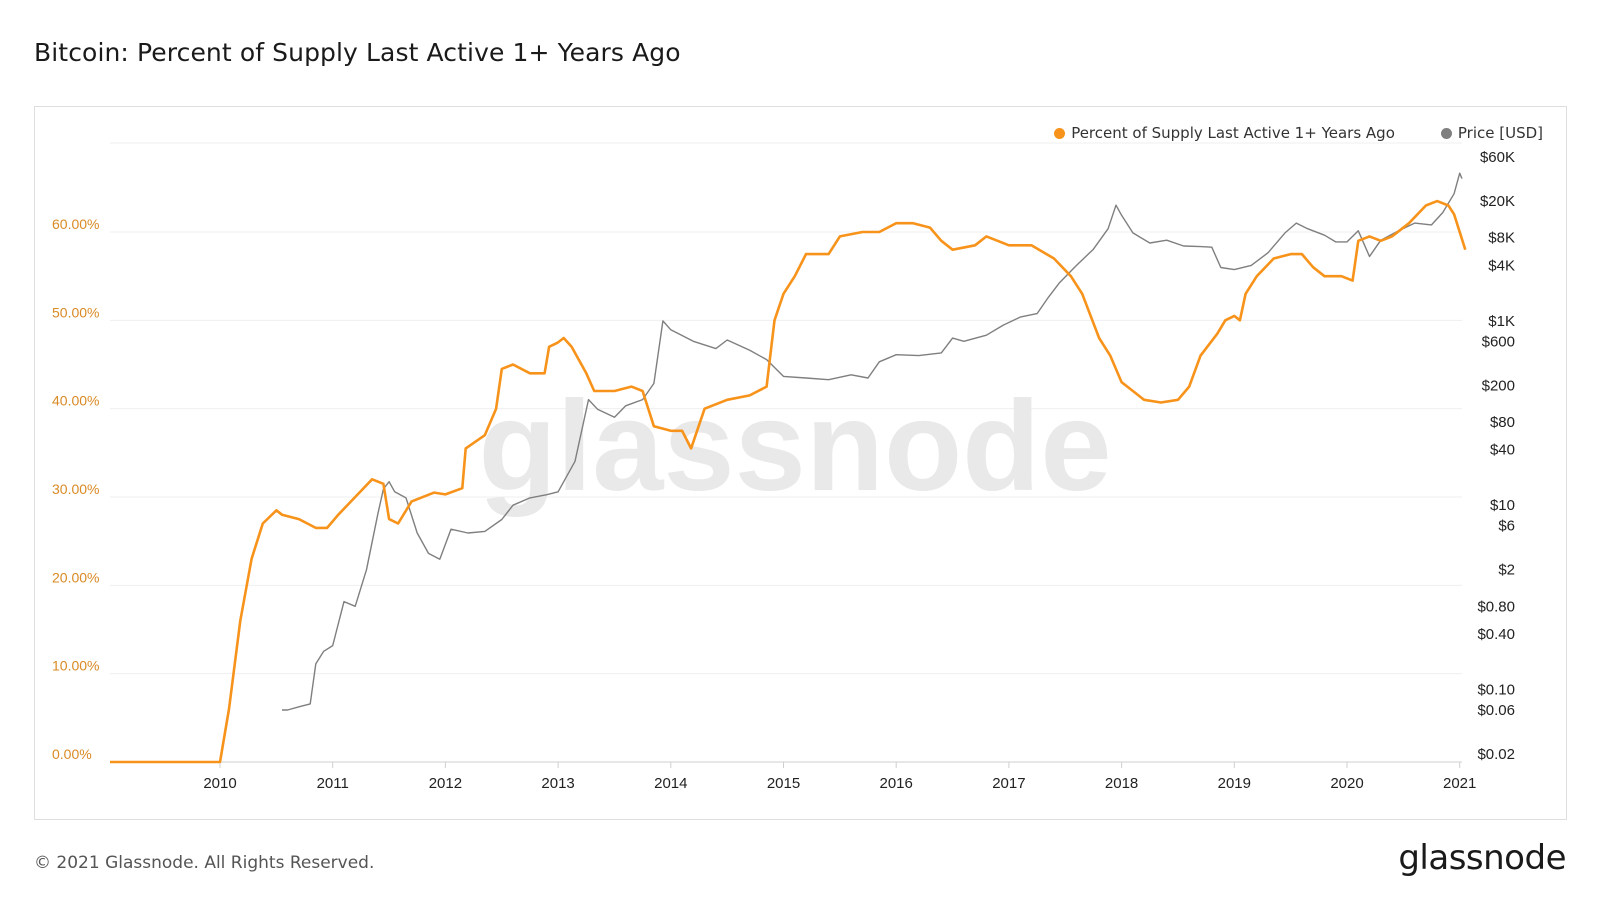 The image size is (1600, 900). Describe the element at coordinates (1496, 606) in the screenshot. I see `right-axis-tick-label: $0.80` at that location.